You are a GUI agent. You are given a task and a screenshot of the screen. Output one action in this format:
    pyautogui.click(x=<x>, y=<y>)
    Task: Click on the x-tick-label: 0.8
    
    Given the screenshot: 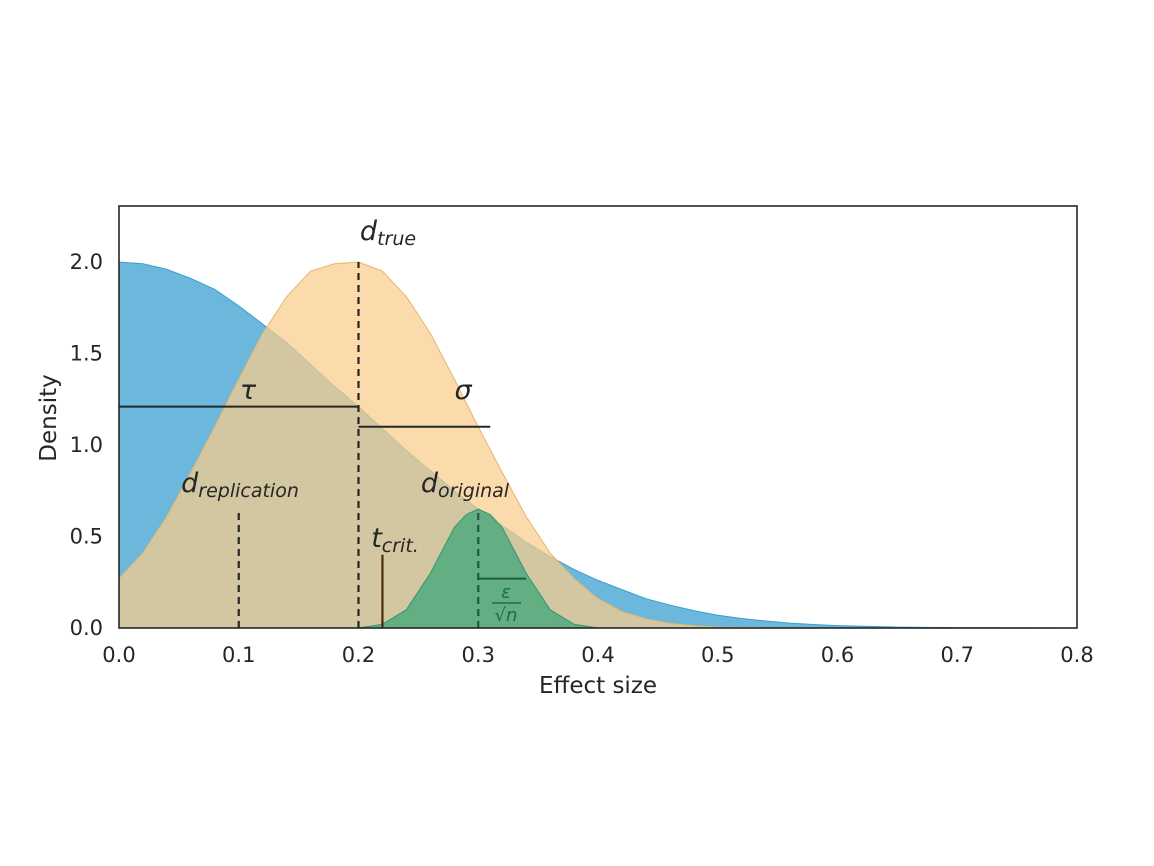 What is the action you would take?
    pyautogui.click(x=1076, y=655)
    